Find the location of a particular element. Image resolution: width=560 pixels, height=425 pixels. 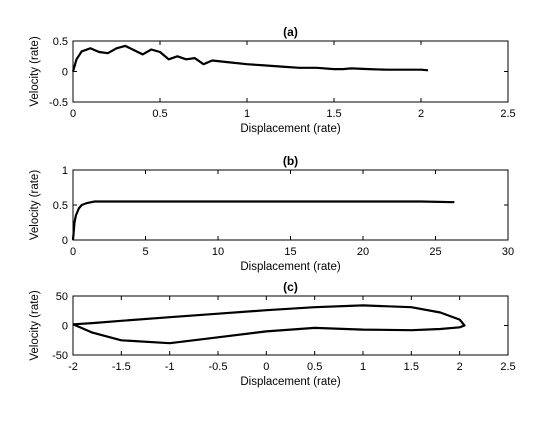

x-tick-label-c: 0 is located at coordinates (266, 367).